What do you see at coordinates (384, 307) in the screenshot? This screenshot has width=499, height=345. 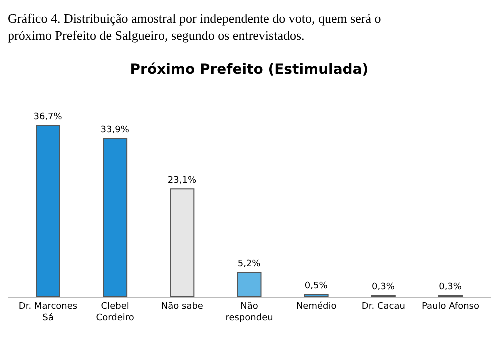 I see `x-tick-label: Dr. Cacau` at bounding box center [384, 307].